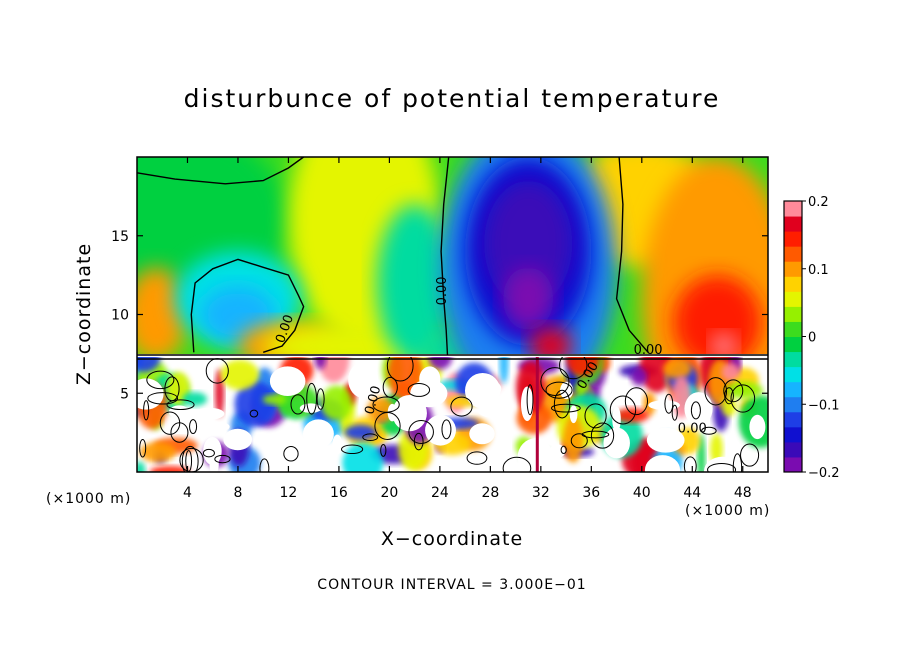 This screenshot has height=654, width=904. What do you see at coordinates (818, 270) in the screenshot?
I see `colorbar-tick-label: 0.1` at bounding box center [818, 270].